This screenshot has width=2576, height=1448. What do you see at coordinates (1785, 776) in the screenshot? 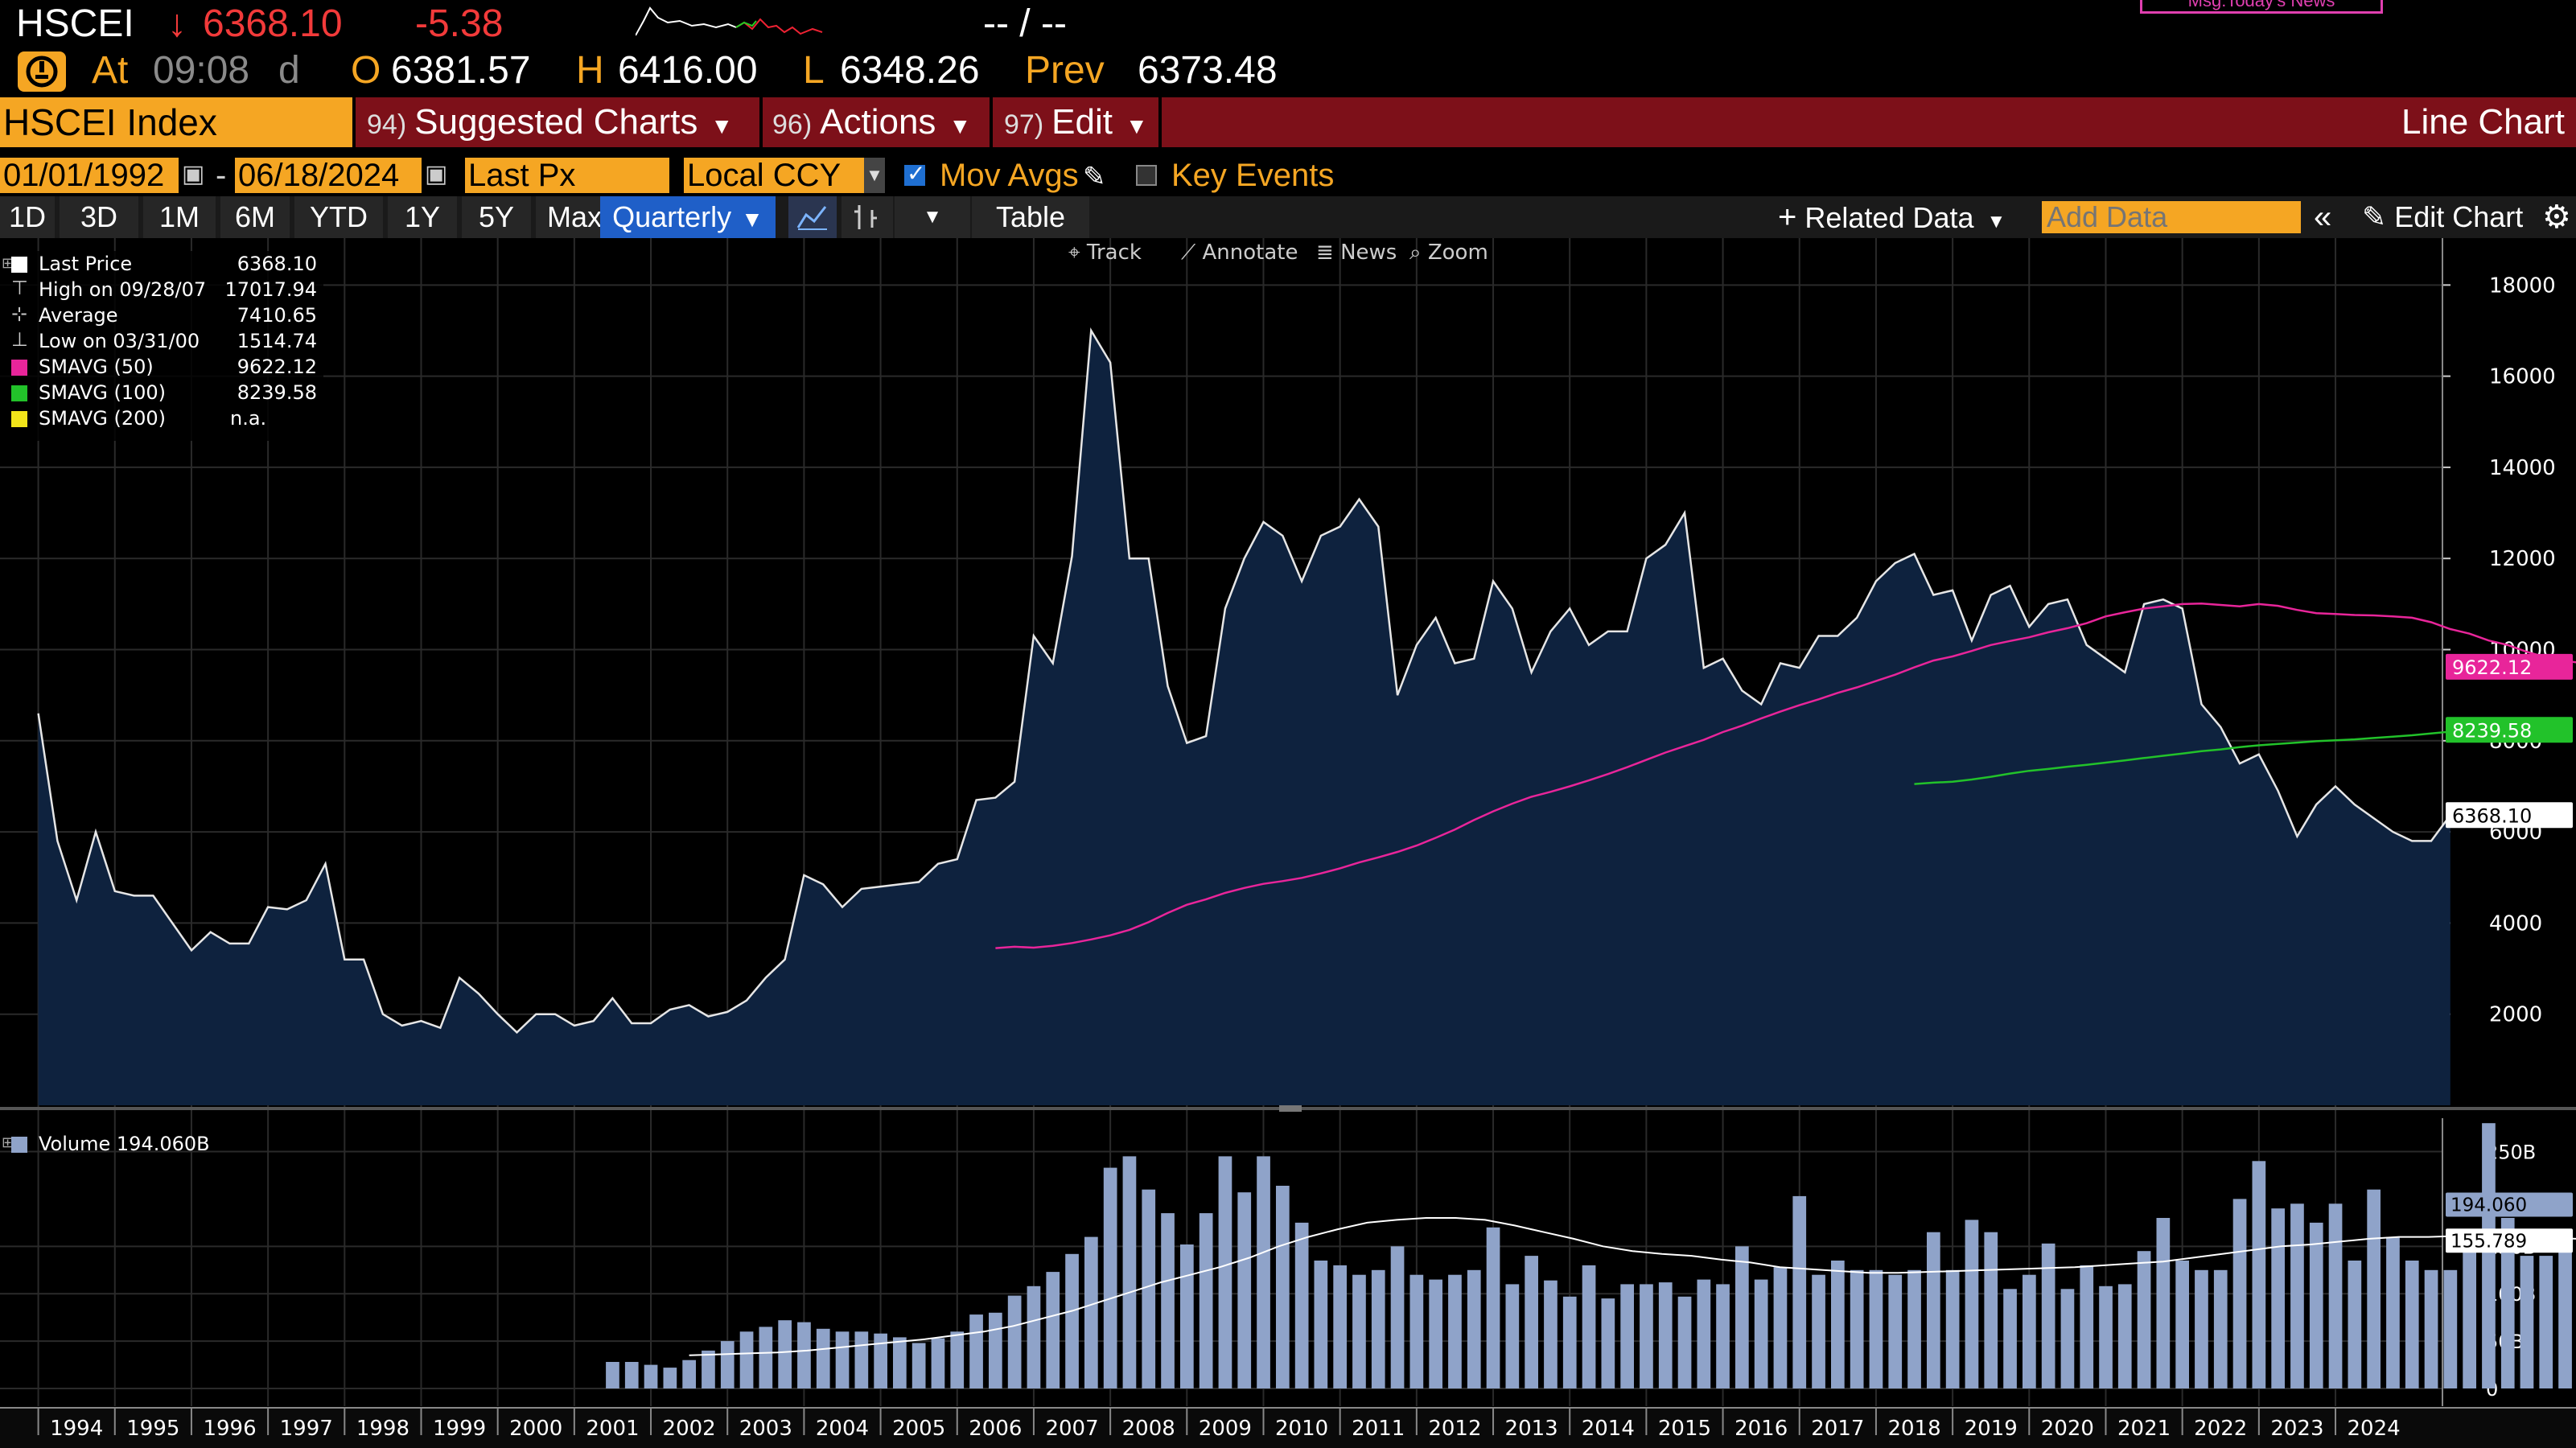
I see `smavg-50-line` at bounding box center [1785, 776].